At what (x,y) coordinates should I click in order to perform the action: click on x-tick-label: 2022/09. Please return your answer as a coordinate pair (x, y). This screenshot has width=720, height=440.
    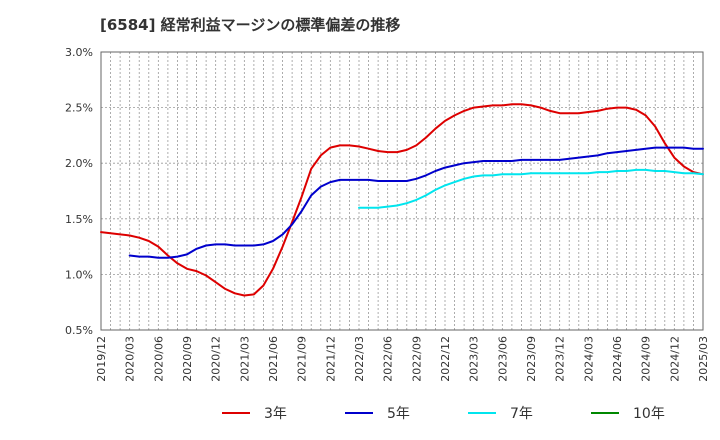
    Looking at the image, I should click on (416, 359).